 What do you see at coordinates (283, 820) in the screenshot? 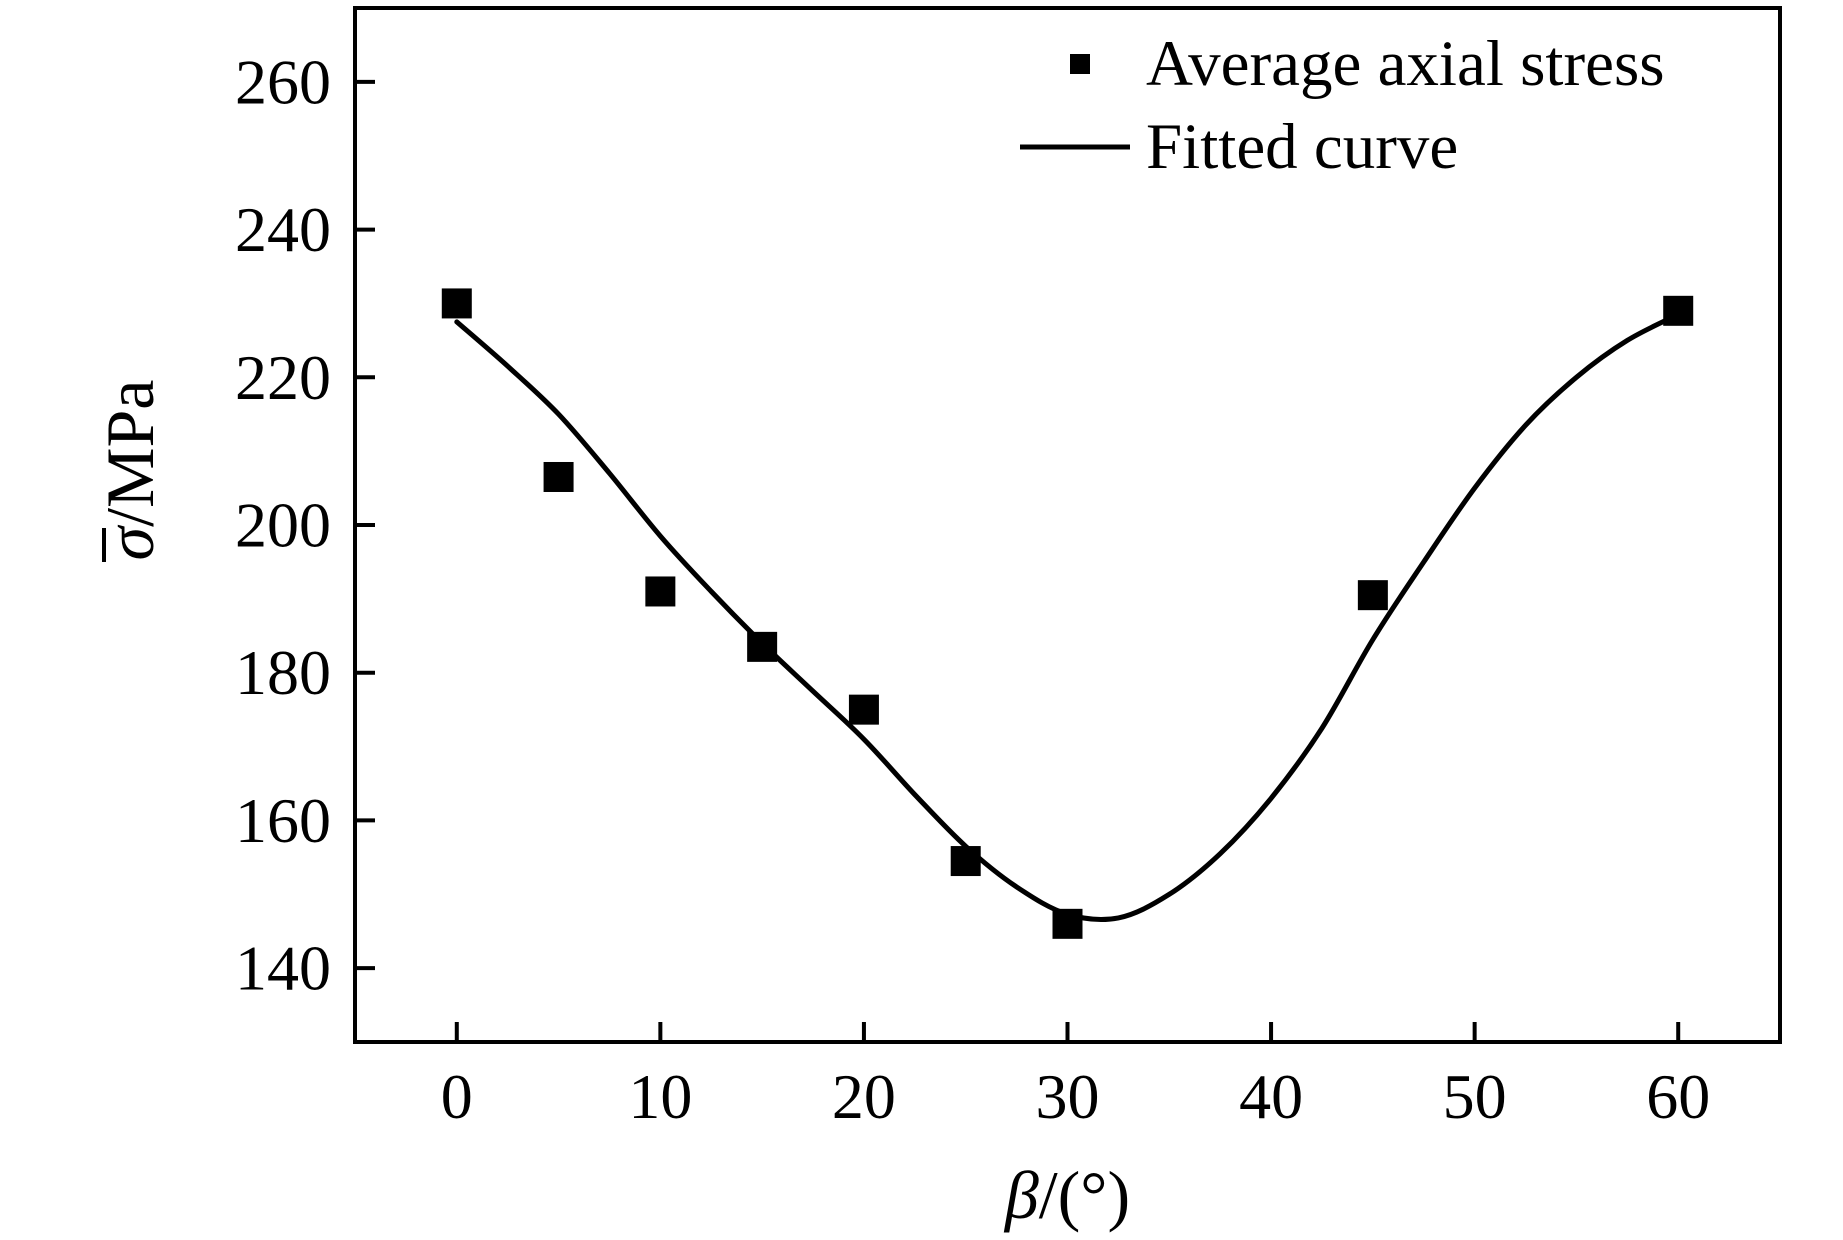
I see `y-tick-label: 160` at bounding box center [283, 820].